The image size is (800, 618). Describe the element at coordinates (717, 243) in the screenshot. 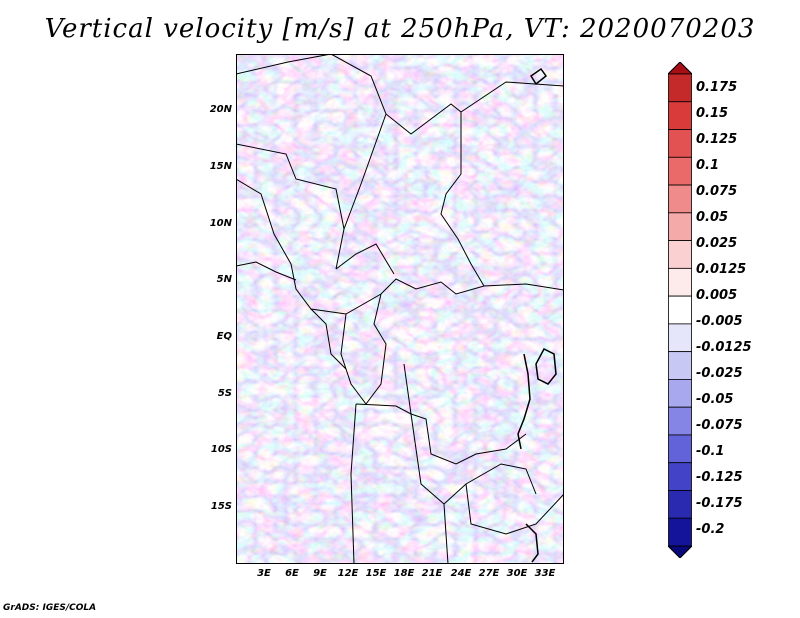

I see `colorbar-label: 0.025` at that location.